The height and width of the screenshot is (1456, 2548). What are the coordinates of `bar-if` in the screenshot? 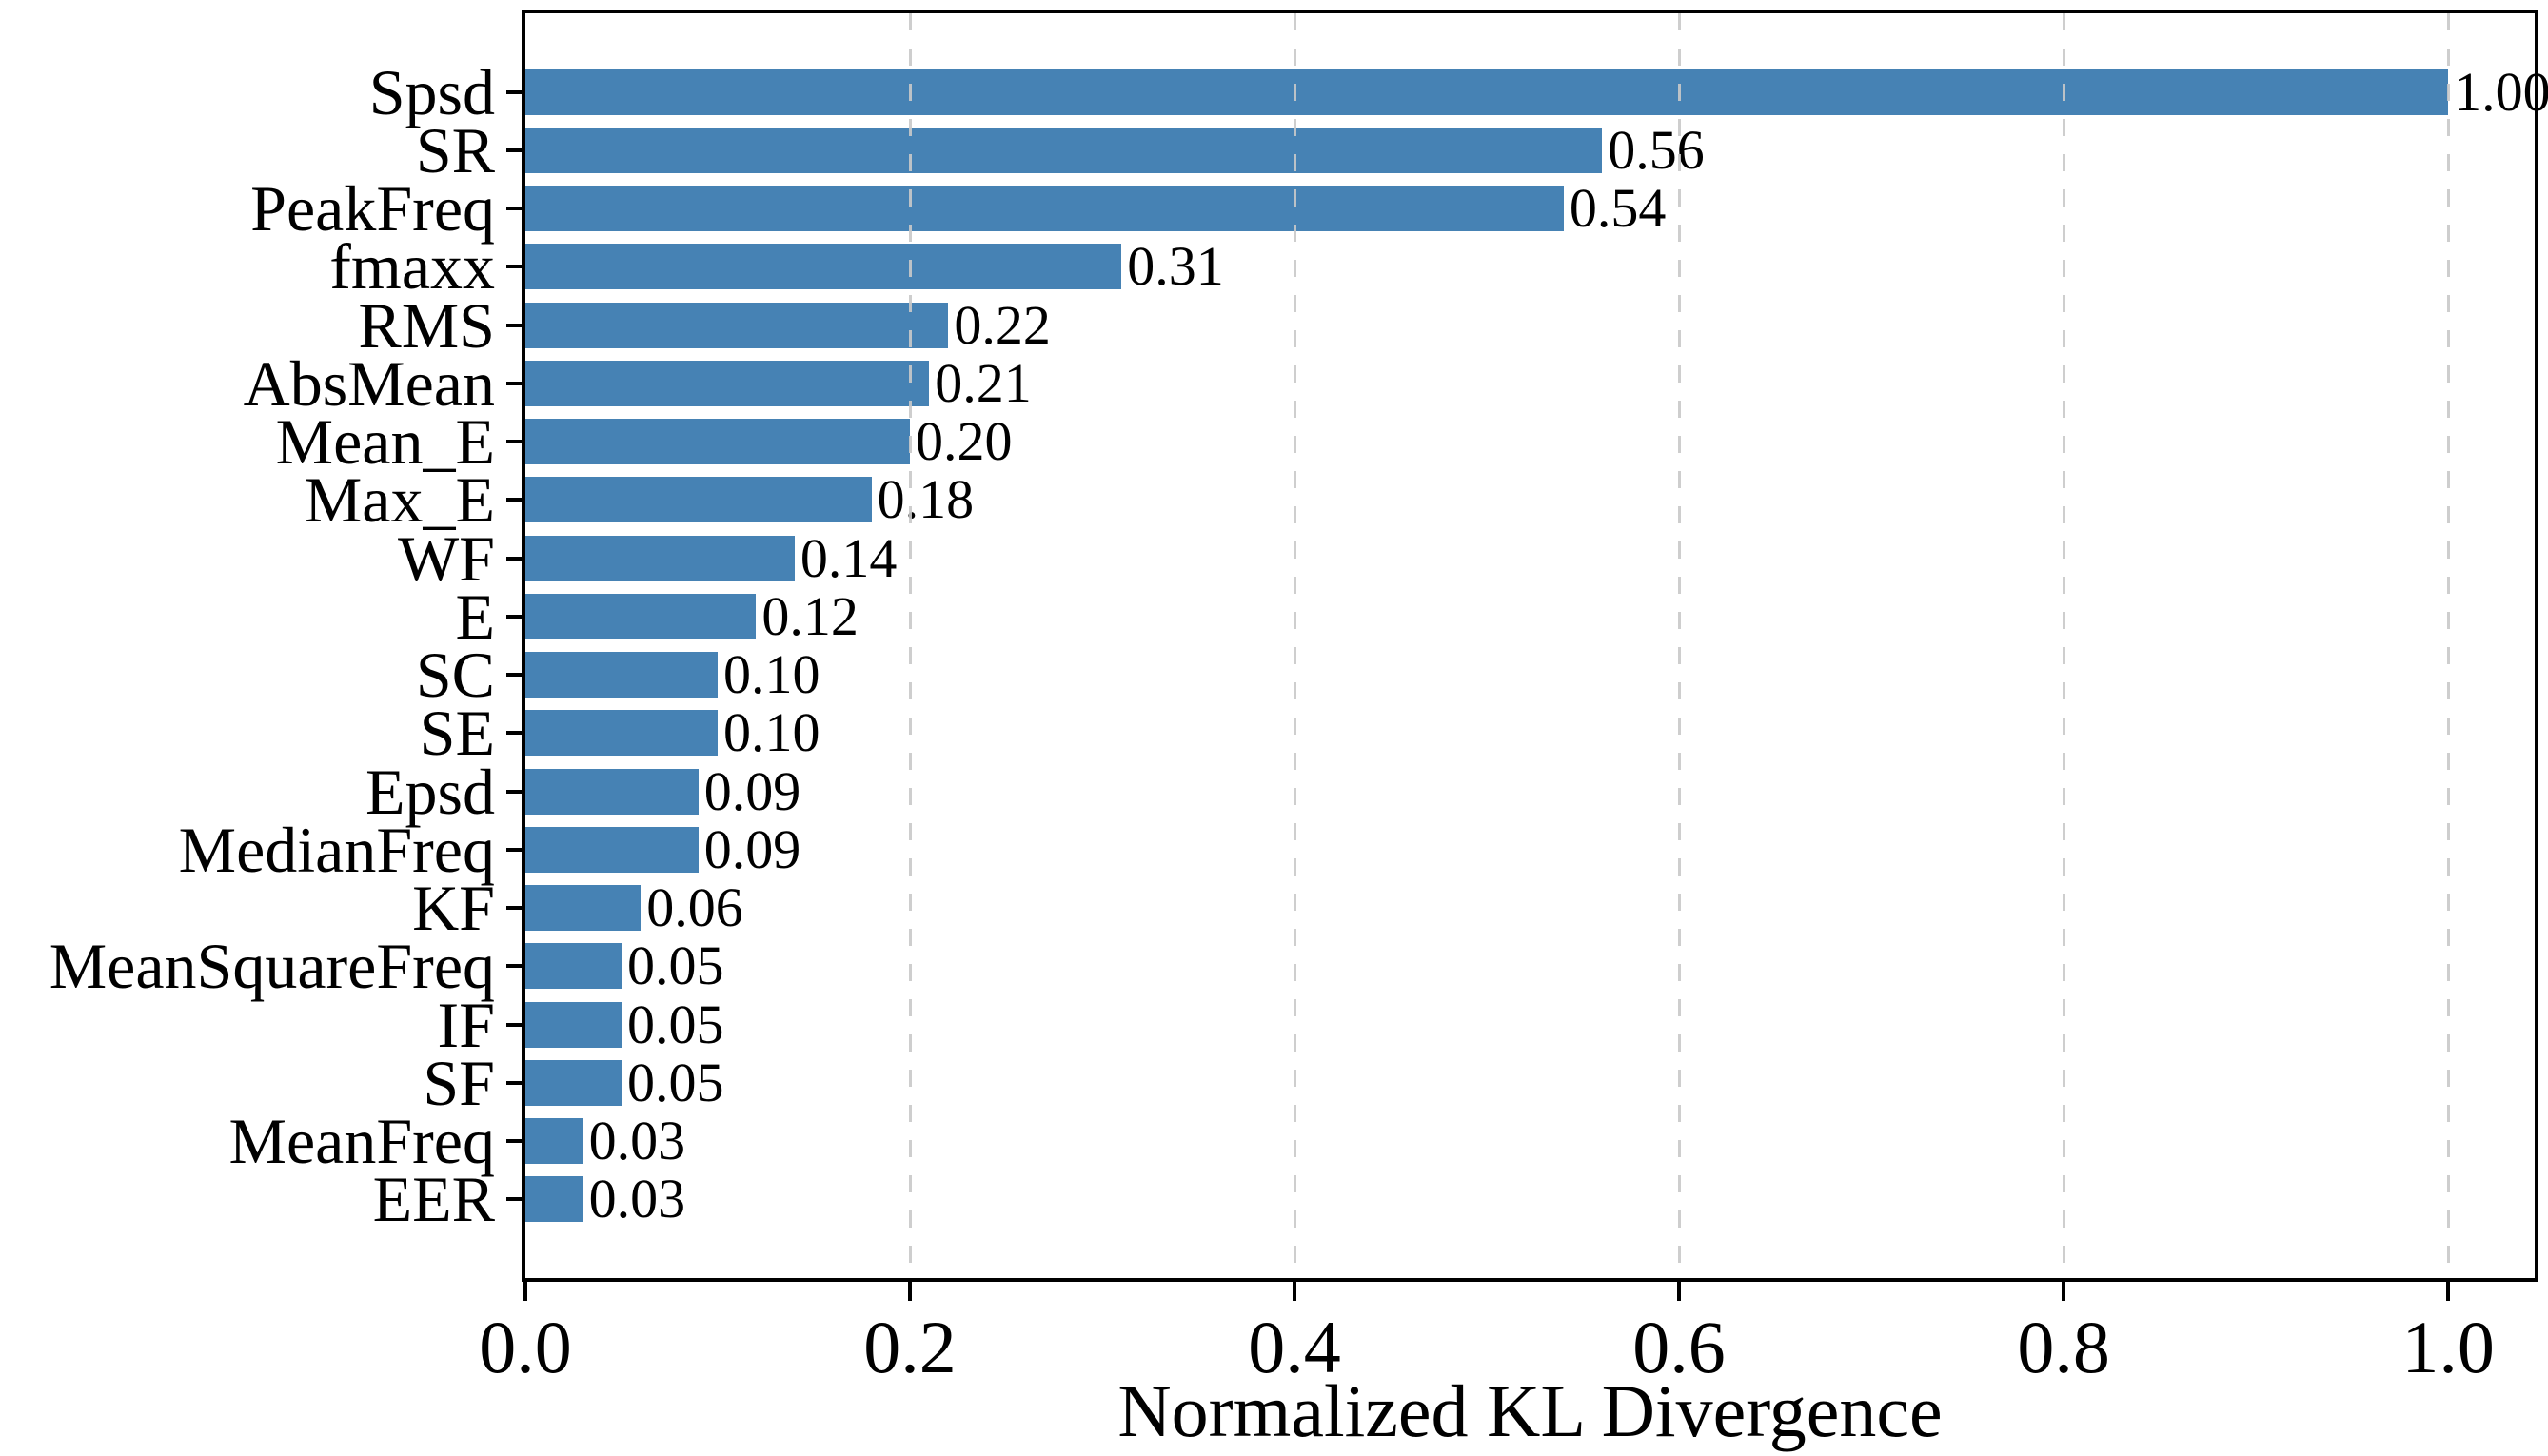 It's located at (573, 1024).